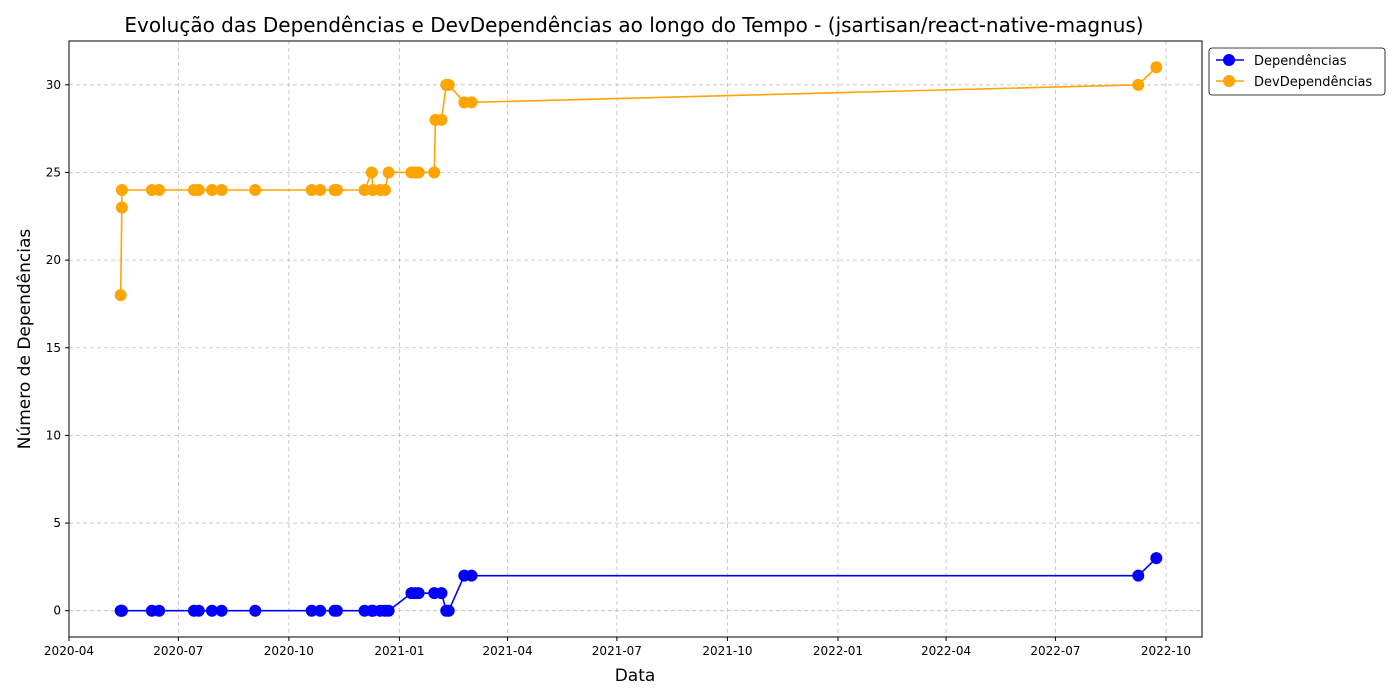 This screenshot has width=1400, height=700. Describe the element at coordinates (57, 611) in the screenshot. I see `y-tick-label: 0` at that location.